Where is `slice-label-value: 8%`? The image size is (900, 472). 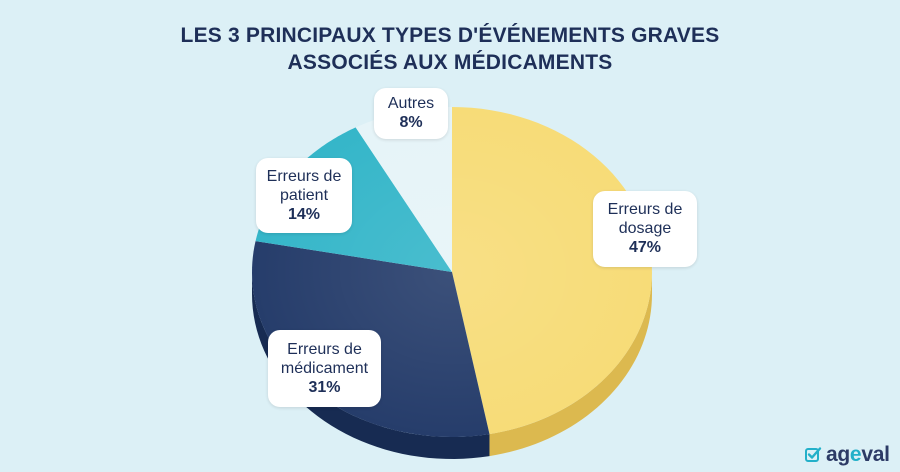 slice-label-value: 8% is located at coordinates (411, 122).